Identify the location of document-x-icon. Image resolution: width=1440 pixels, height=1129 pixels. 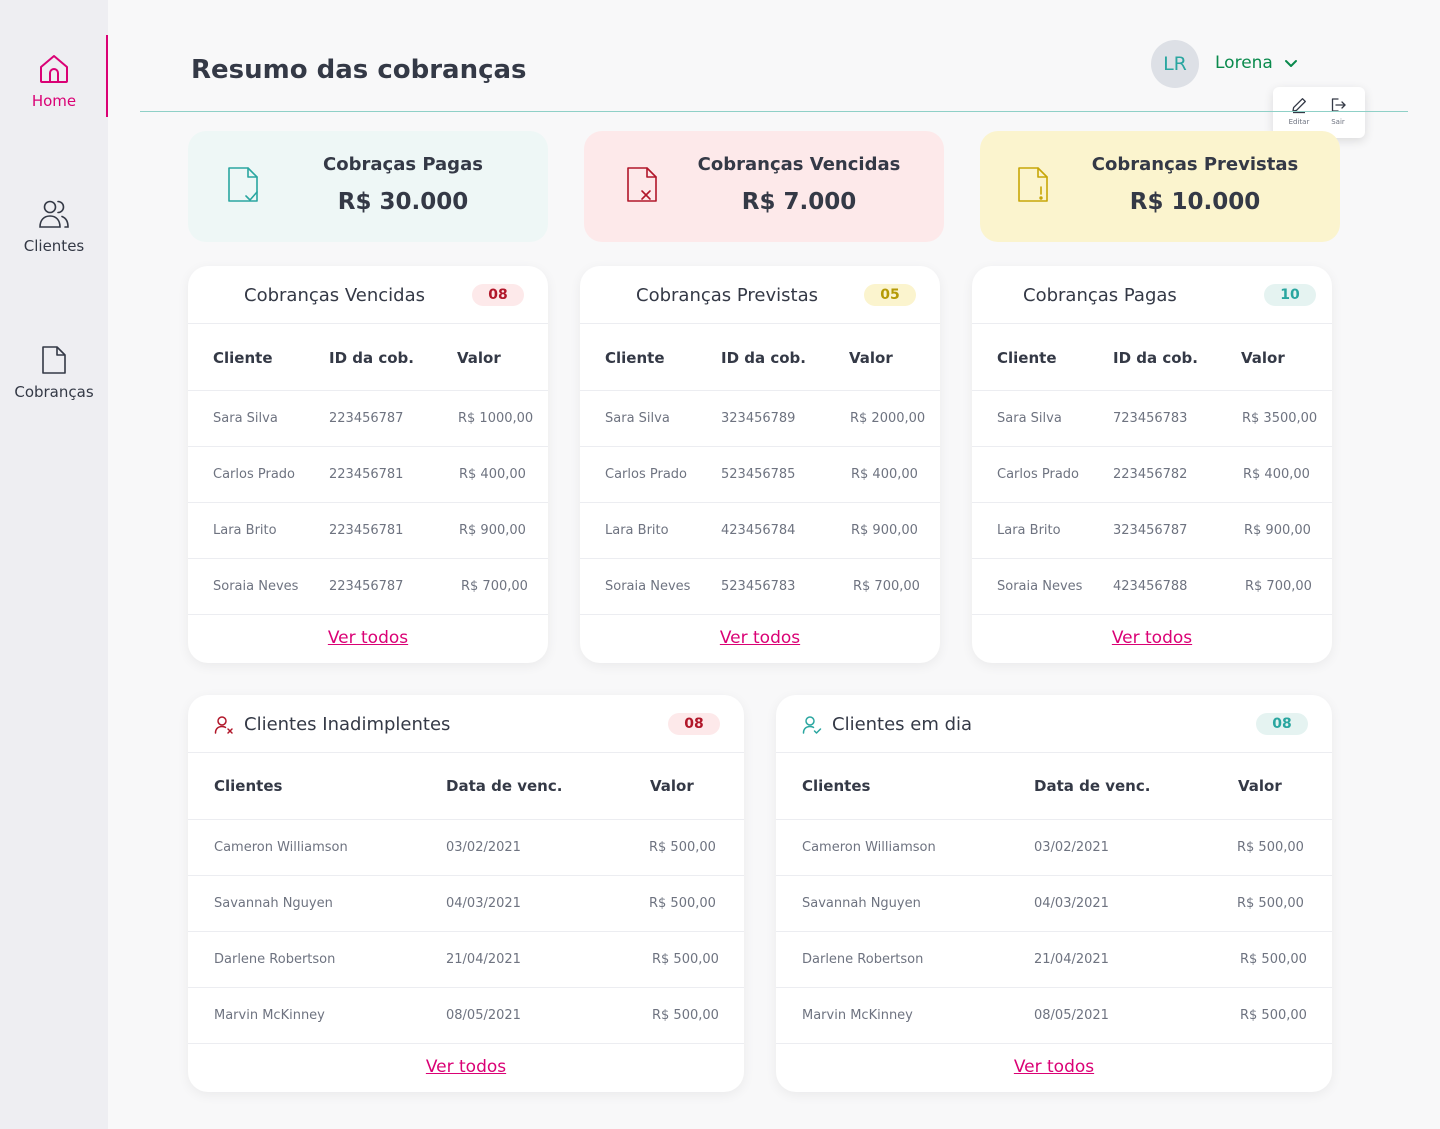
(642, 184).